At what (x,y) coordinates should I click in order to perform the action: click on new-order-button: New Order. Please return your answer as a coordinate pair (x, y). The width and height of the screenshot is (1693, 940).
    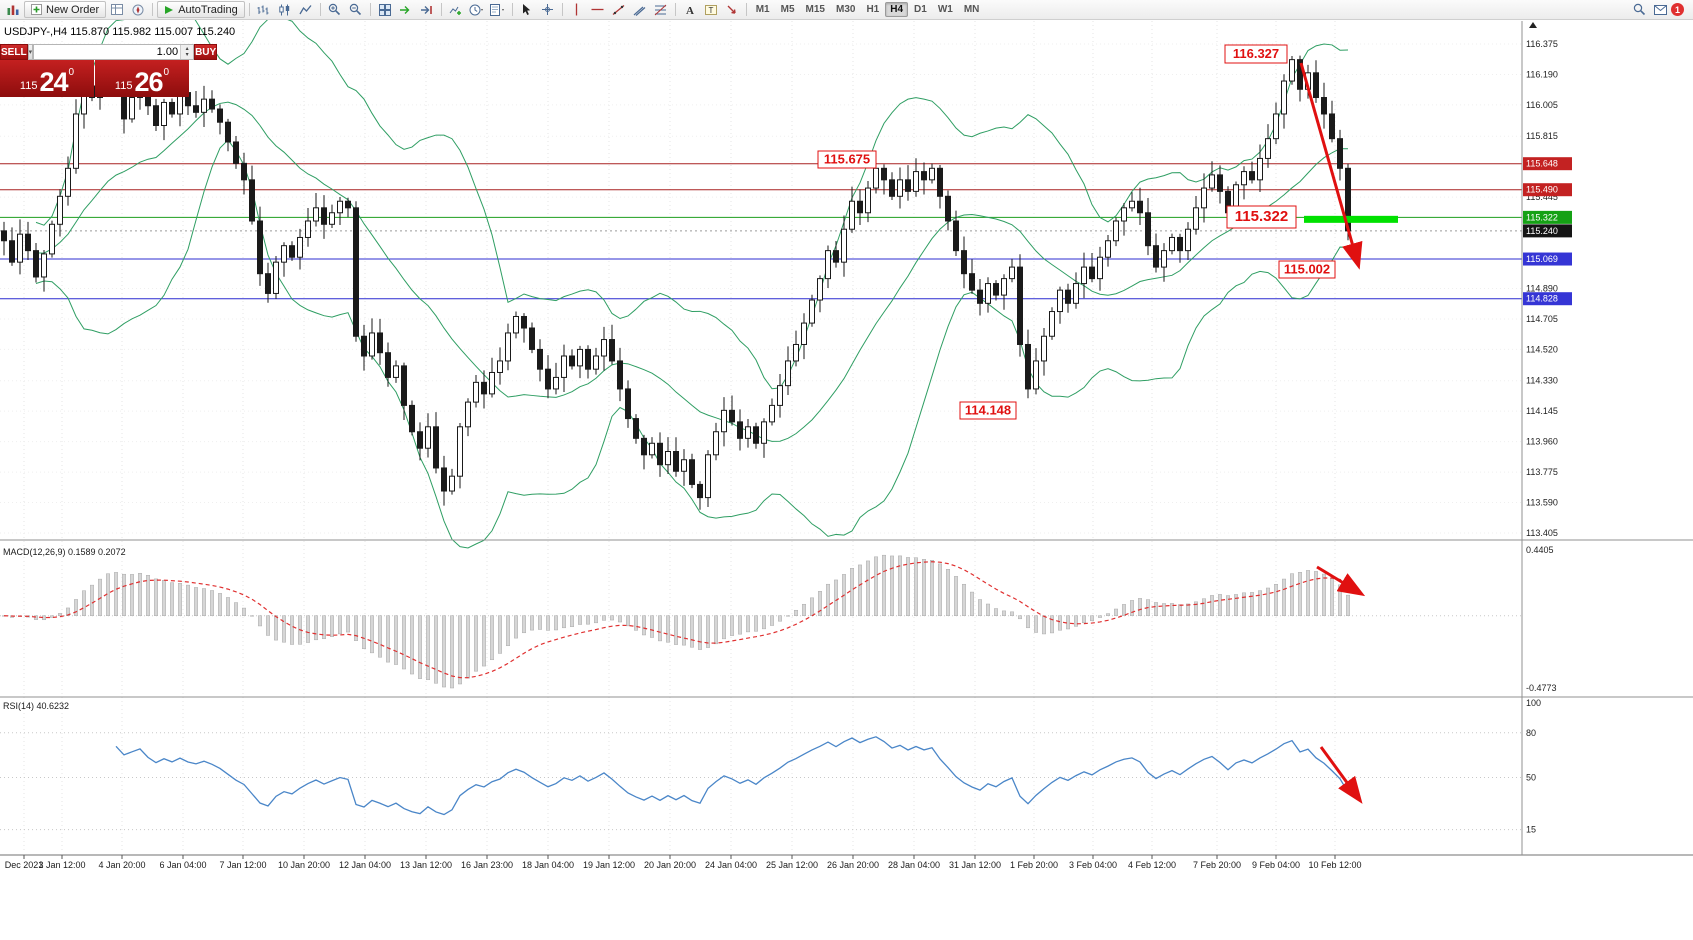
    Looking at the image, I should click on (65, 9).